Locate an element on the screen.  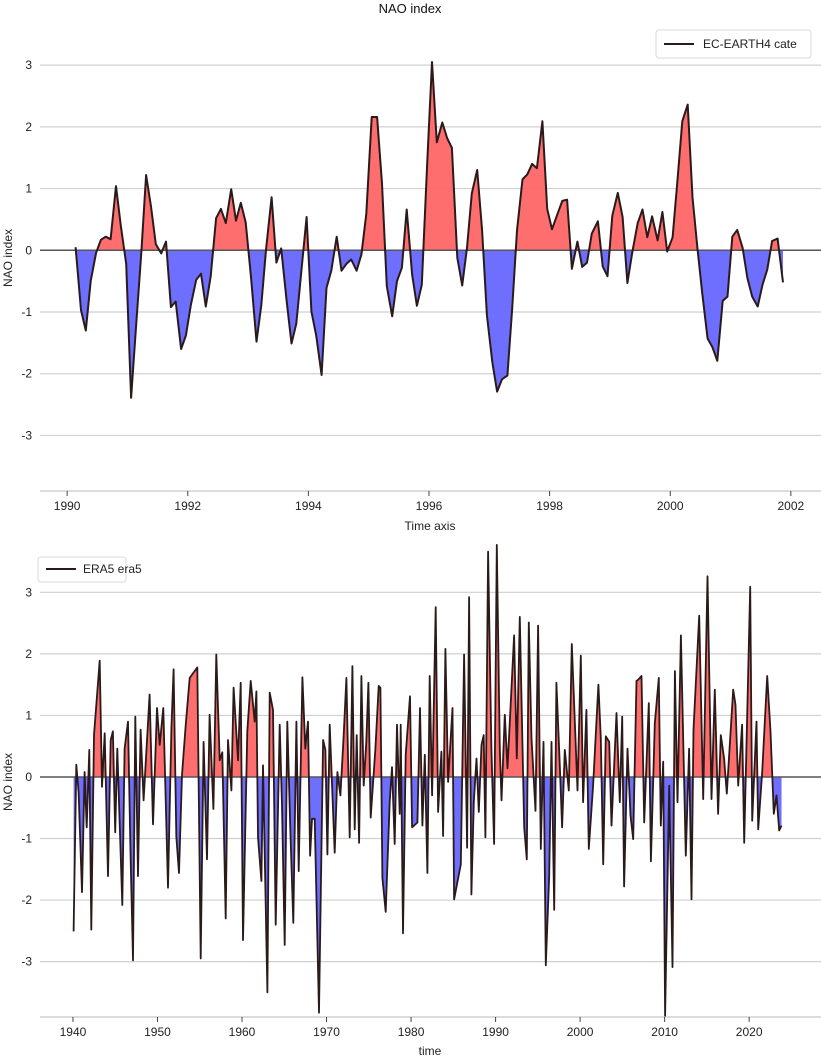
legend-top-label: EC-EARTH4 cate is located at coordinates (750, 44).